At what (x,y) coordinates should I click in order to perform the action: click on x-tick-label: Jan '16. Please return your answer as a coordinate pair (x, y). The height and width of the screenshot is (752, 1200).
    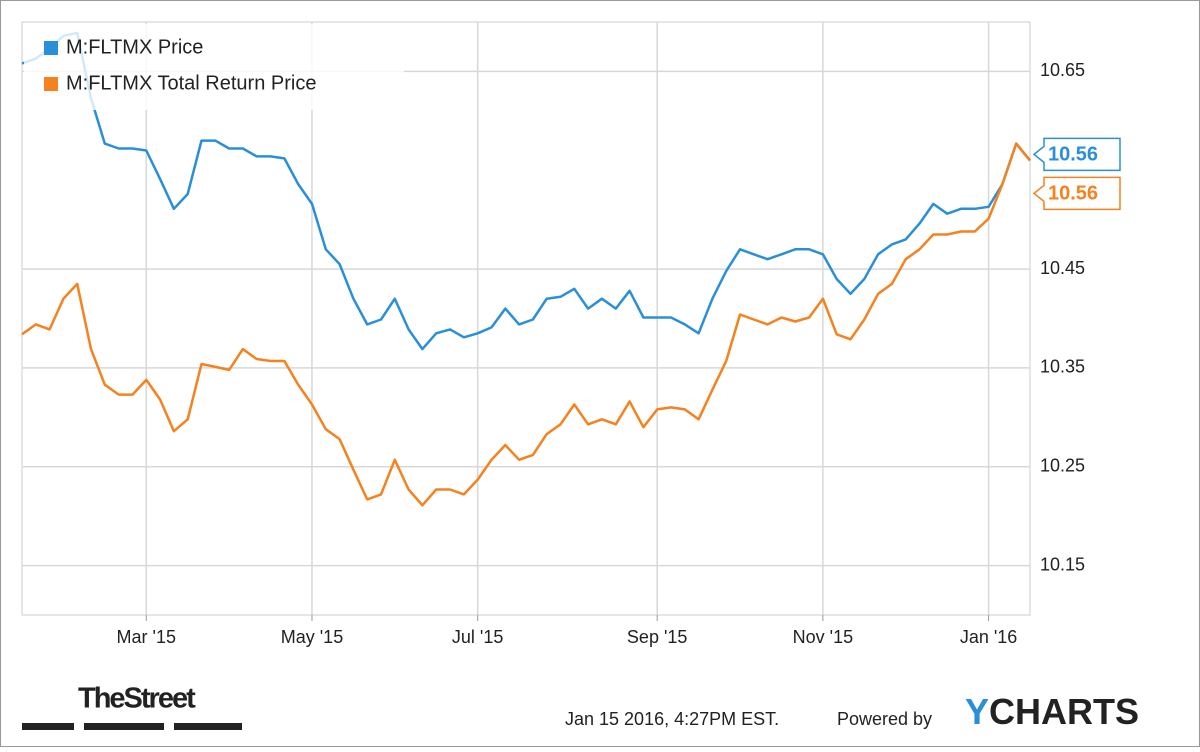
    Looking at the image, I should click on (988, 637).